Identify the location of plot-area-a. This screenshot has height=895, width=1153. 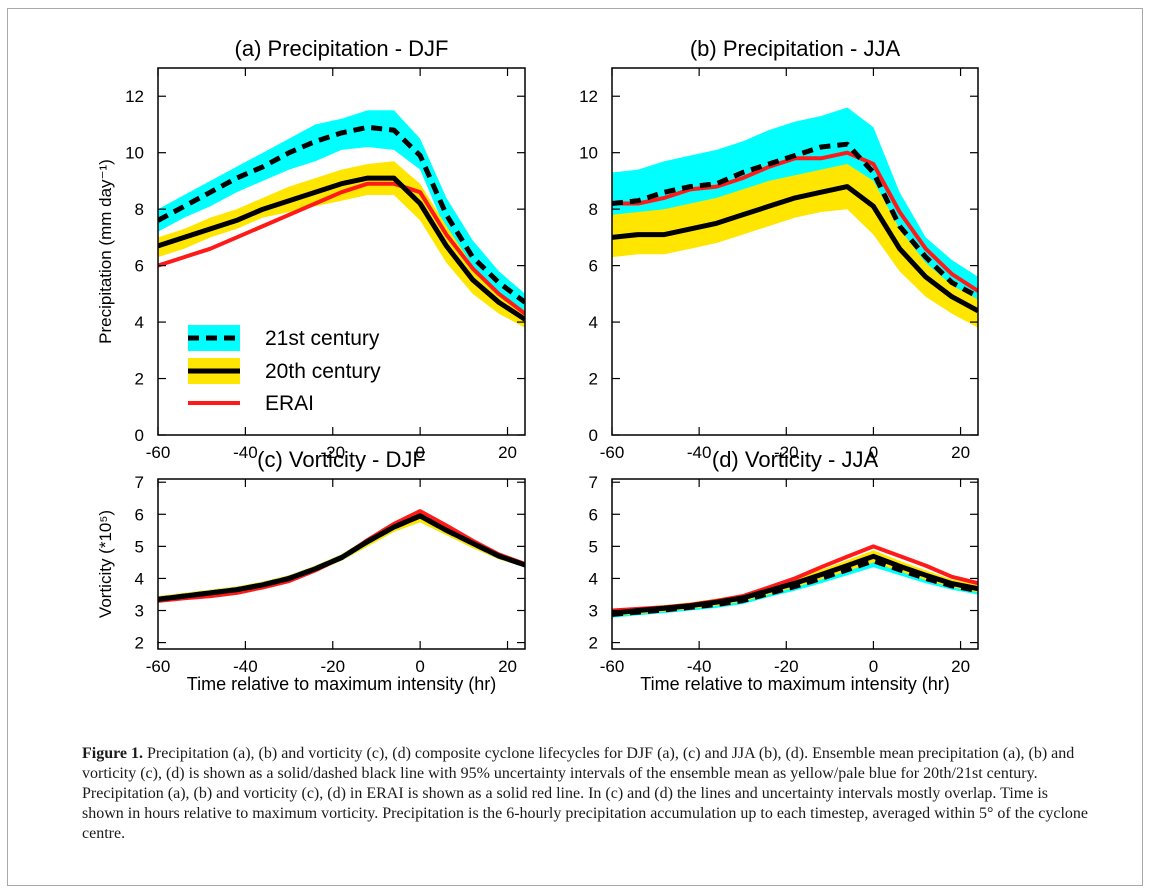
(341, 219).